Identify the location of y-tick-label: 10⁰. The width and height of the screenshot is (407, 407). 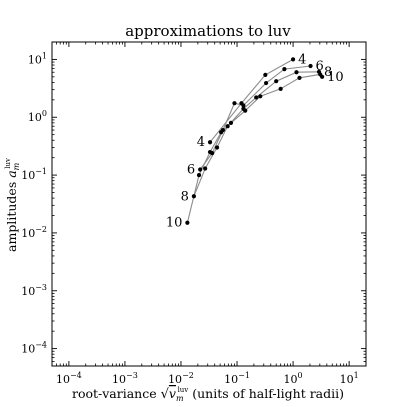
(37, 116).